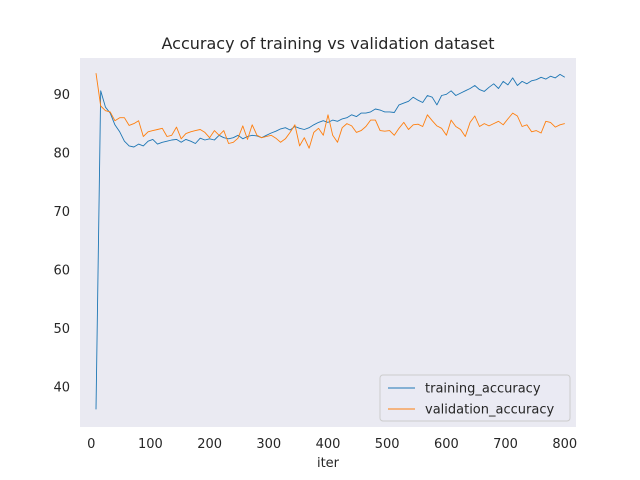 This screenshot has width=640, height=480. What do you see at coordinates (150, 444) in the screenshot?
I see `x-tick-label: 100` at bounding box center [150, 444].